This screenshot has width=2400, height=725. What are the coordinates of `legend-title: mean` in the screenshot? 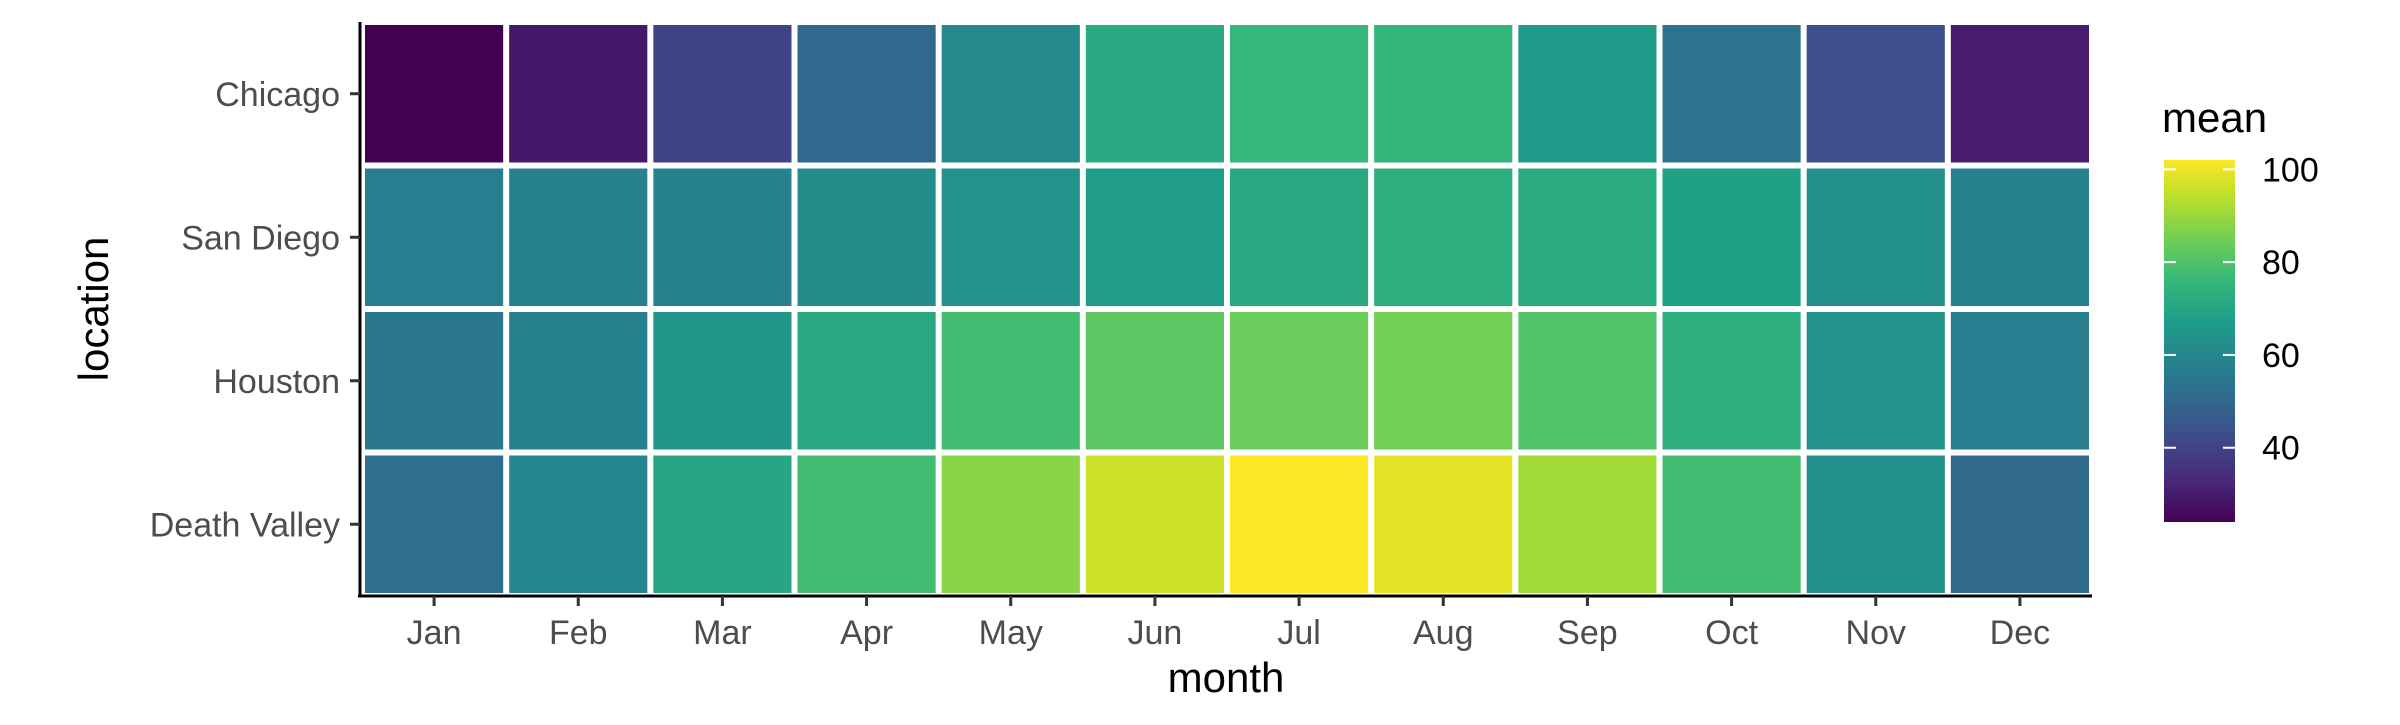 It's located at (2214, 117).